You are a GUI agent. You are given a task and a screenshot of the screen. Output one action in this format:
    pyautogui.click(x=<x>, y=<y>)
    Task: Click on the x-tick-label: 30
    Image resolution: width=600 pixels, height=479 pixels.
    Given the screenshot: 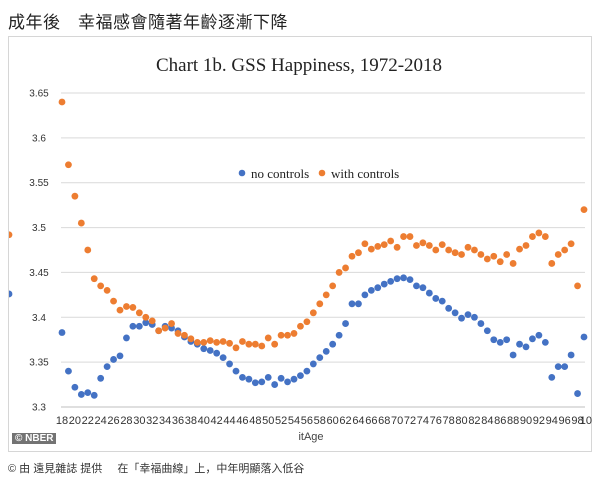 What is the action you would take?
    pyautogui.click(x=139, y=421)
    